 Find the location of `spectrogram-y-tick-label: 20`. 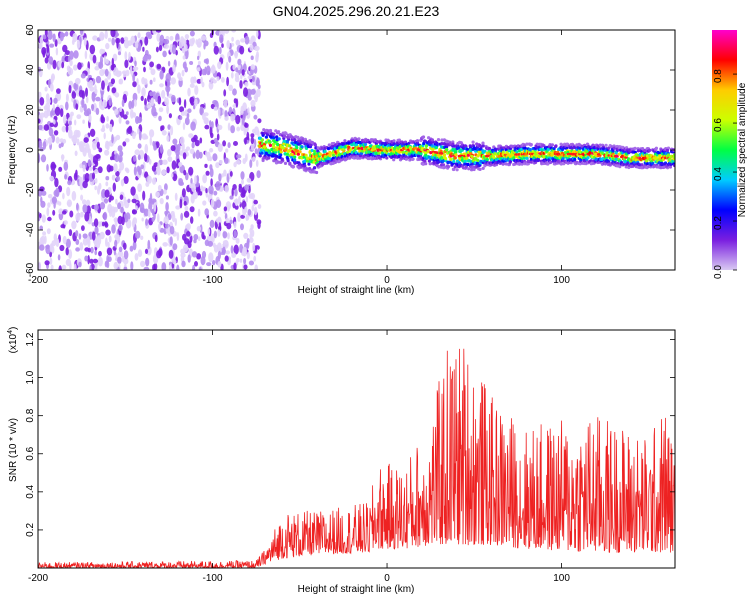

spectrogram-y-tick-label: 20 is located at coordinates (30, 110).